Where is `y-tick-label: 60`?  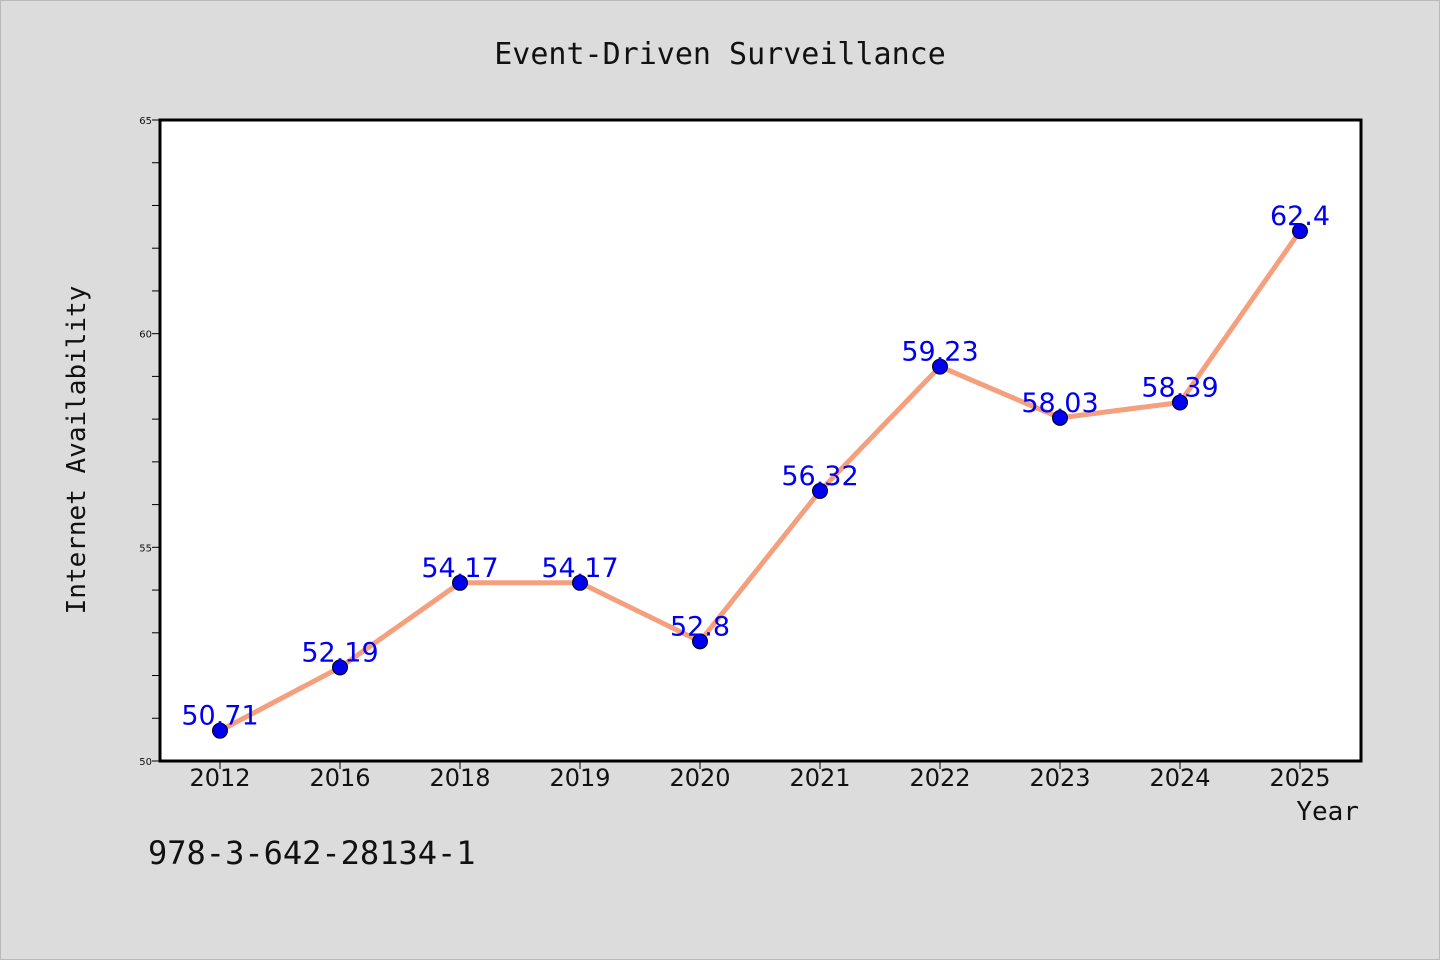
y-tick-label: 60 is located at coordinates (145, 335).